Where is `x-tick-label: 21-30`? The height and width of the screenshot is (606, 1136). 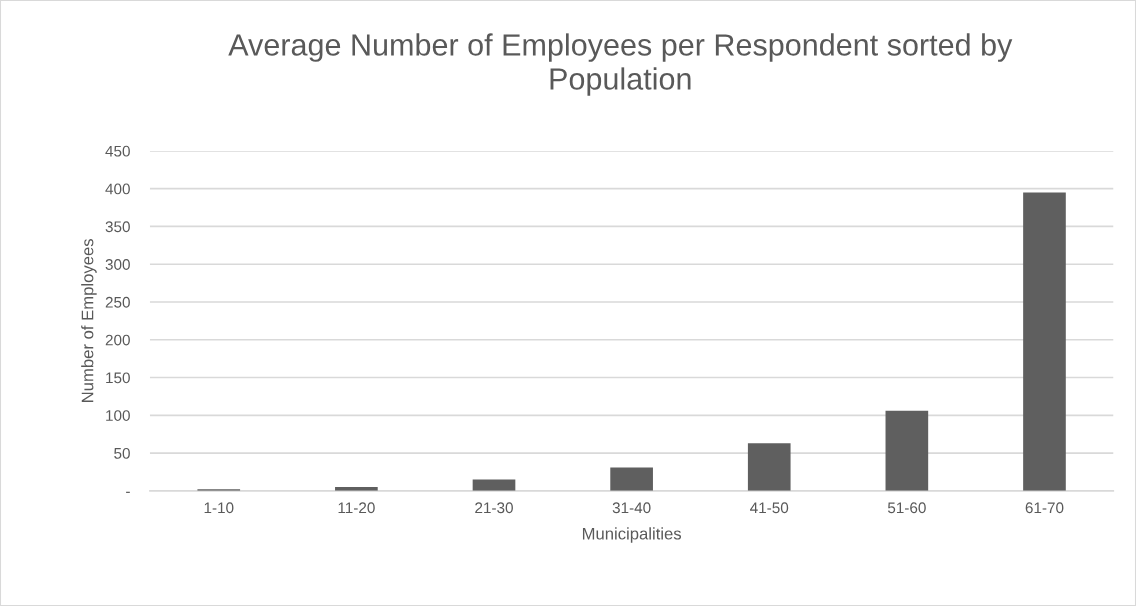
x-tick-label: 21-30 is located at coordinates (494, 508).